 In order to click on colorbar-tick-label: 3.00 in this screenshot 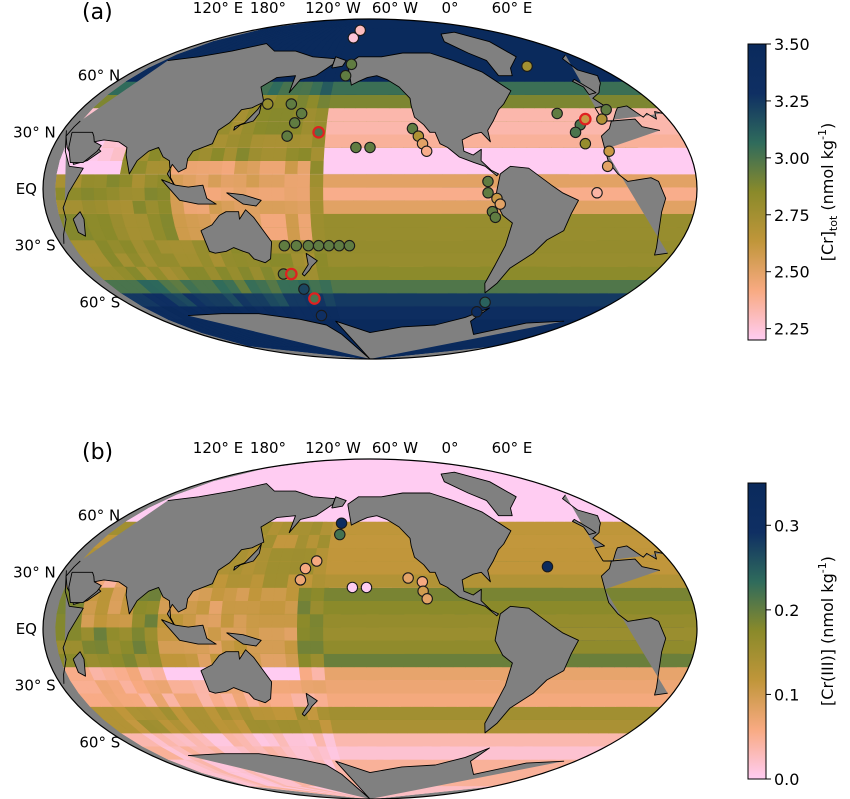, I will do `click(792, 158)`.